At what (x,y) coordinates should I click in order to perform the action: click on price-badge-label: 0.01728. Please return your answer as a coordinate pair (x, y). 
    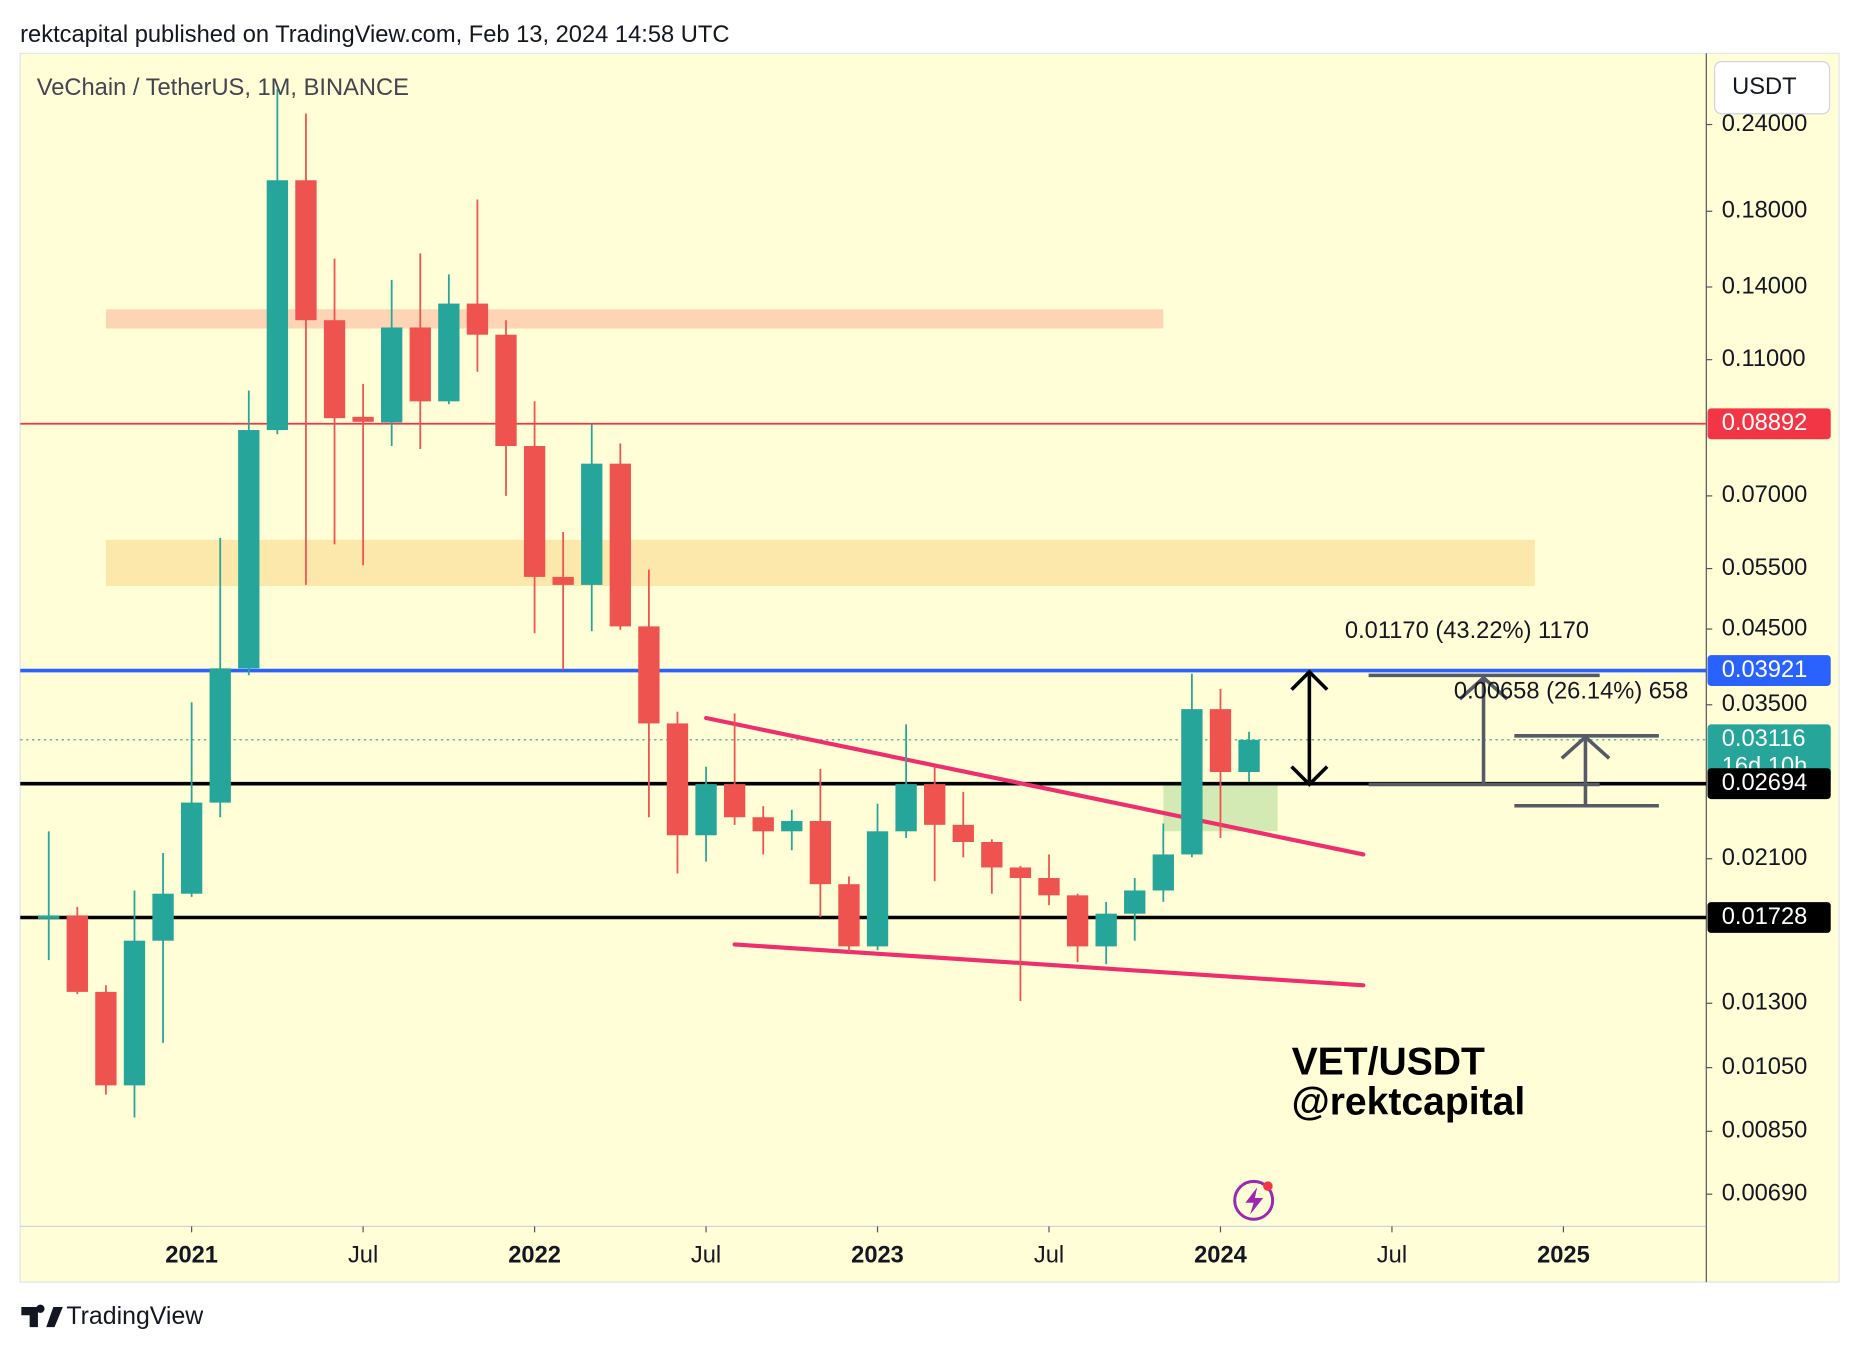
    Looking at the image, I should click on (1765, 917).